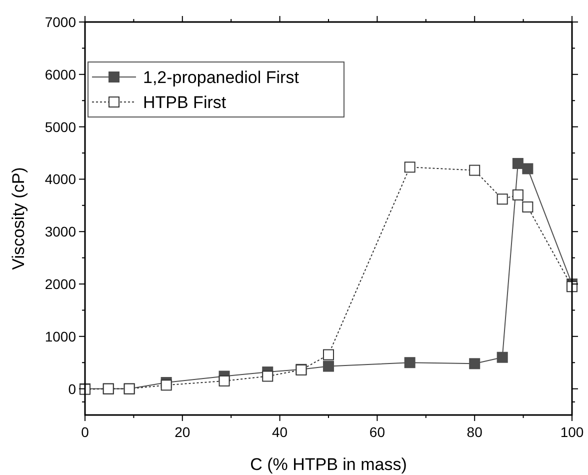  Describe the element at coordinates (280, 432) in the screenshot. I see `x-tick-label: 40` at that location.